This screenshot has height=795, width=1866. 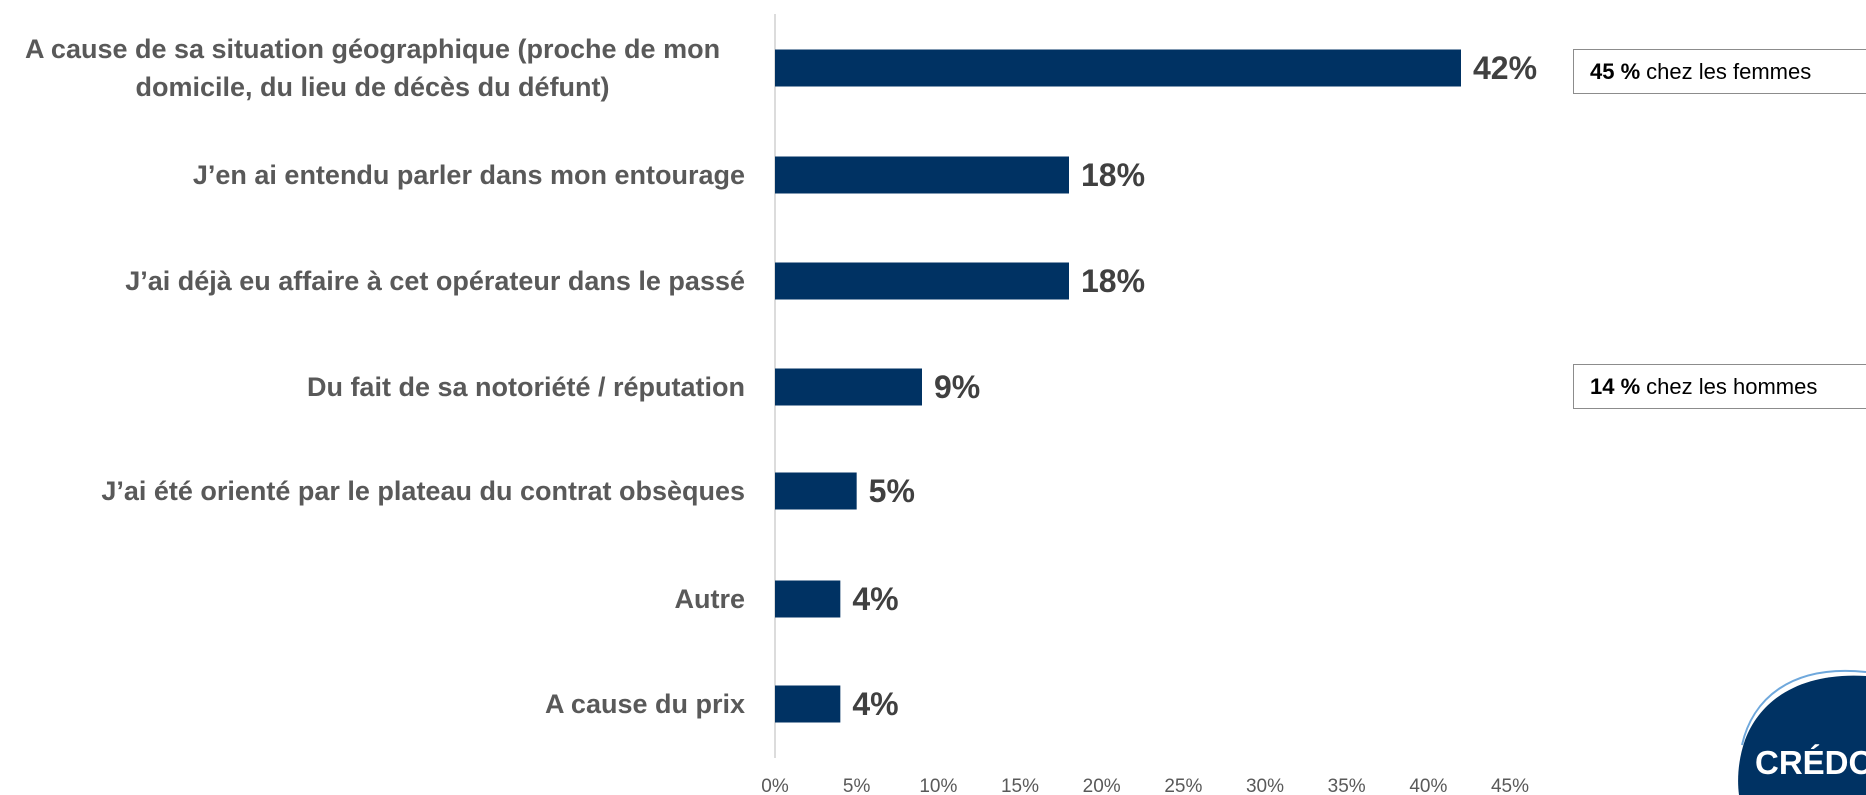 What do you see at coordinates (644, 704) in the screenshot?
I see `category-label: A cause du prix` at bounding box center [644, 704].